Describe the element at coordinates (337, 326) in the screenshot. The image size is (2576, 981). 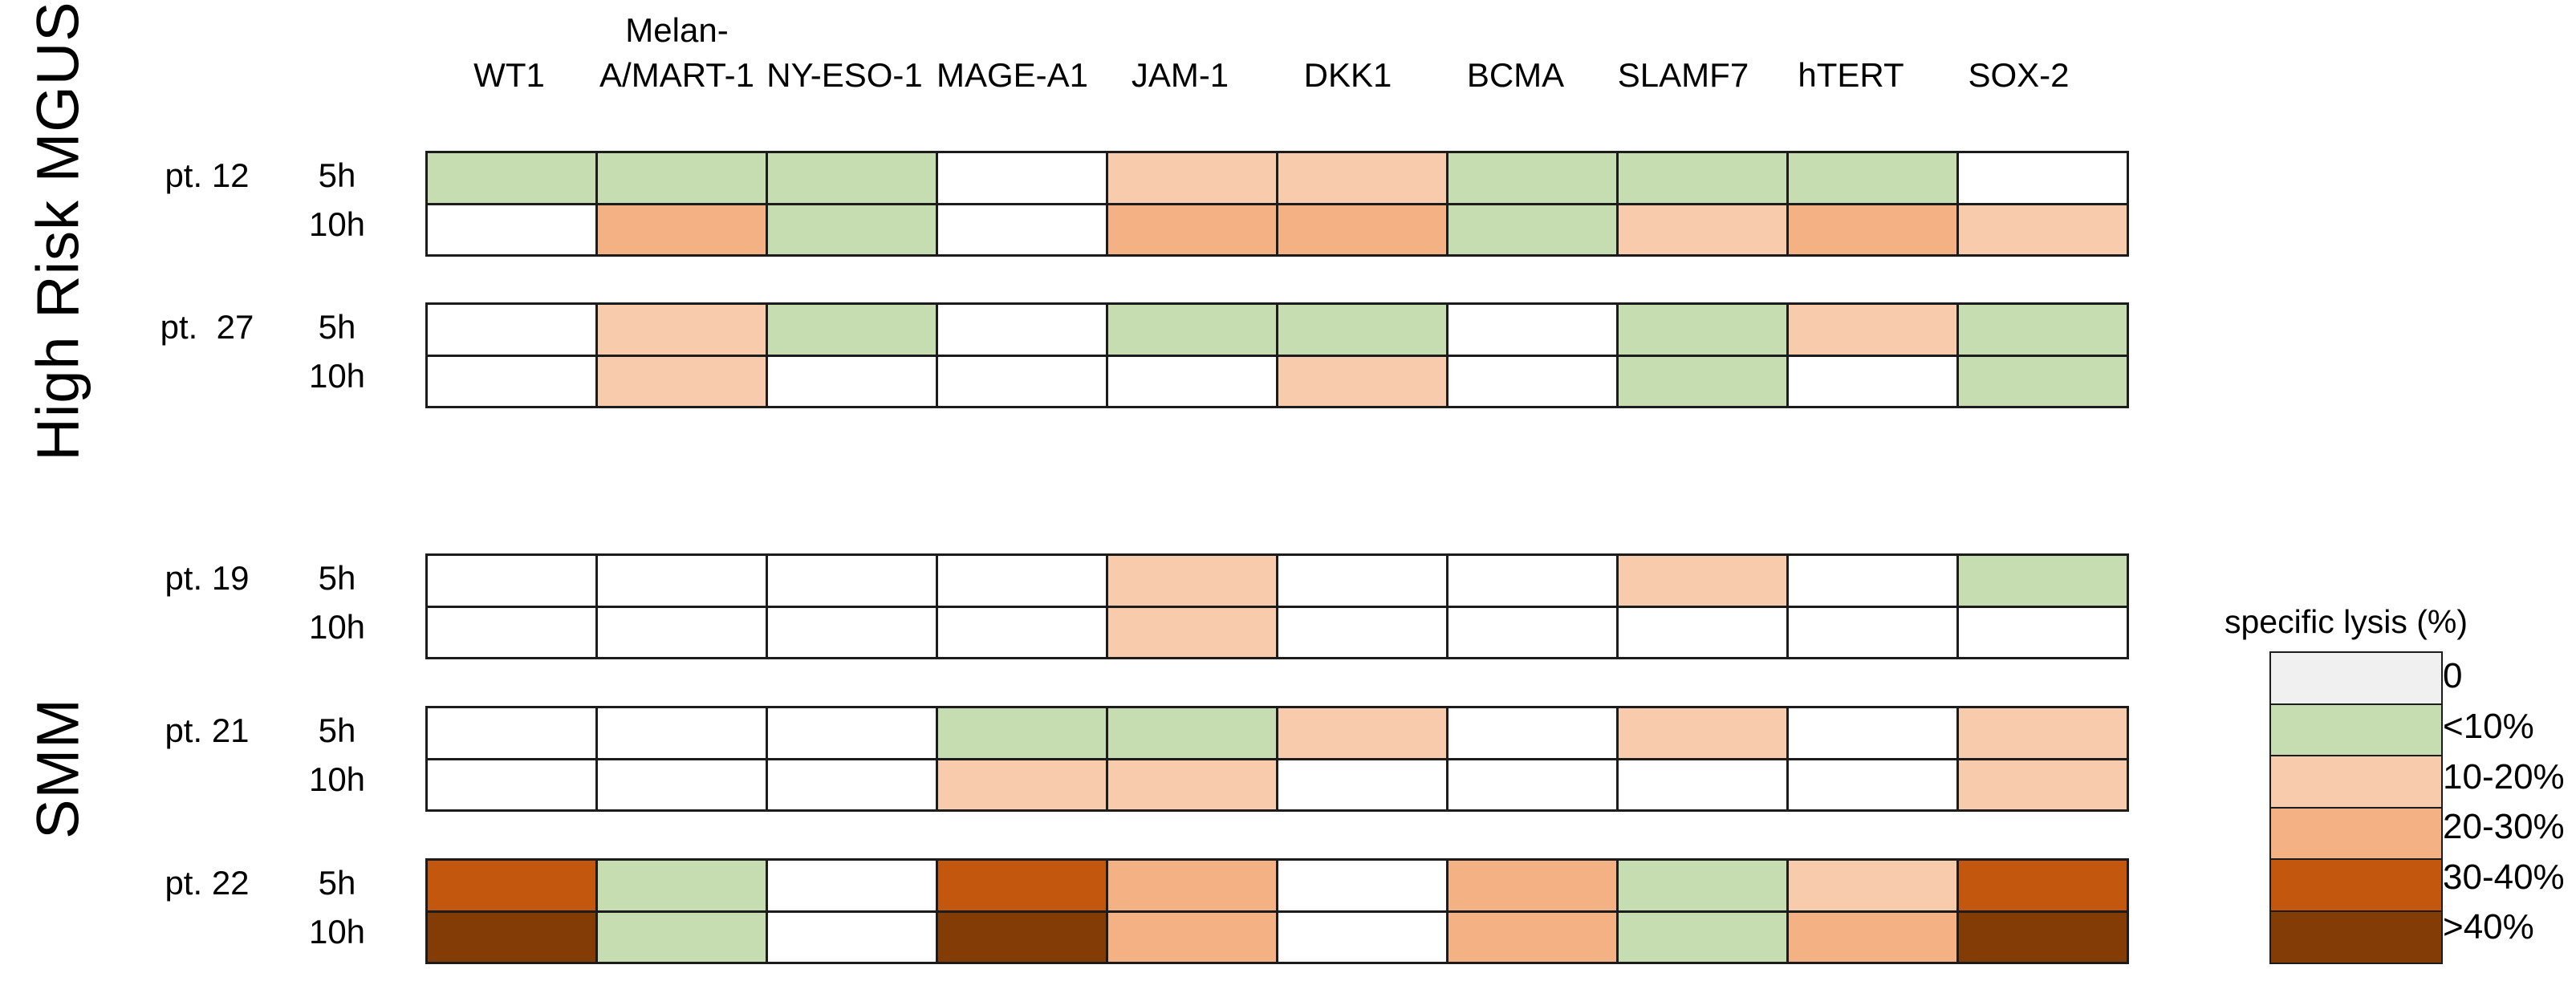
I see `timepoint-label-pt-27-5h: 5h` at that location.